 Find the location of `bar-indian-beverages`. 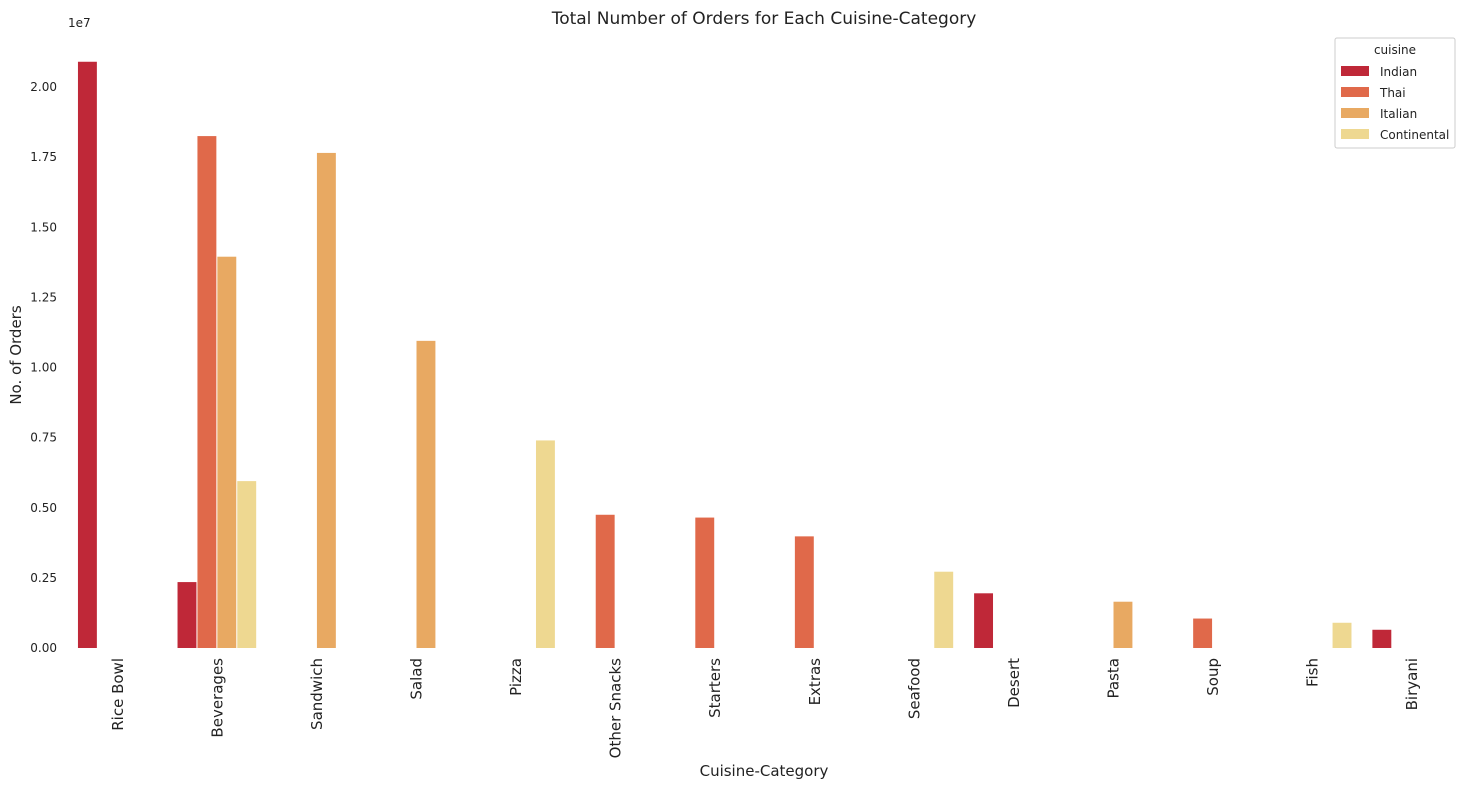

bar-indian-beverages is located at coordinates (187, 615).